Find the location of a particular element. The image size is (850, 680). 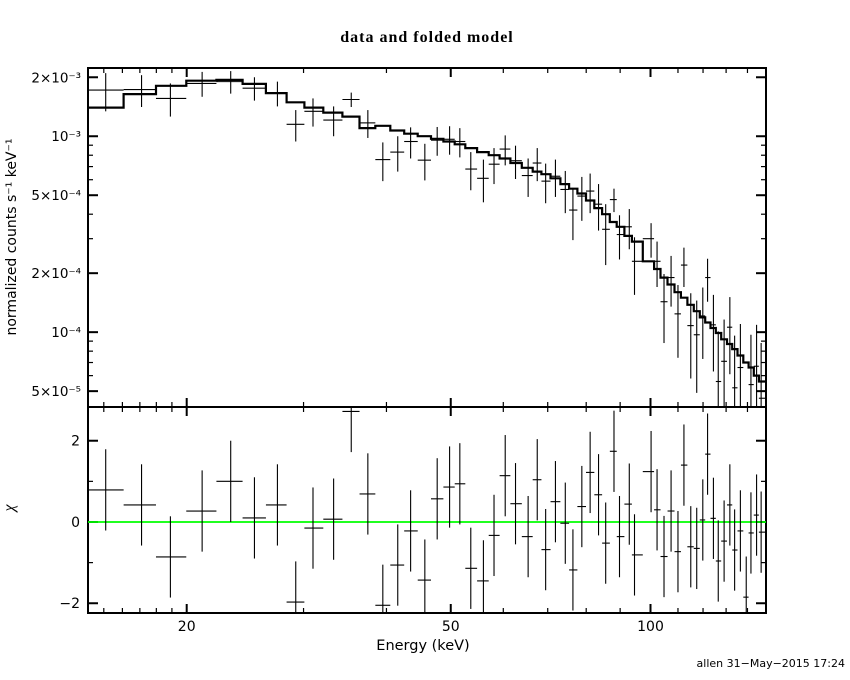

y-tick-label: 2×10⁻³ is located at coordinates (56, 78).